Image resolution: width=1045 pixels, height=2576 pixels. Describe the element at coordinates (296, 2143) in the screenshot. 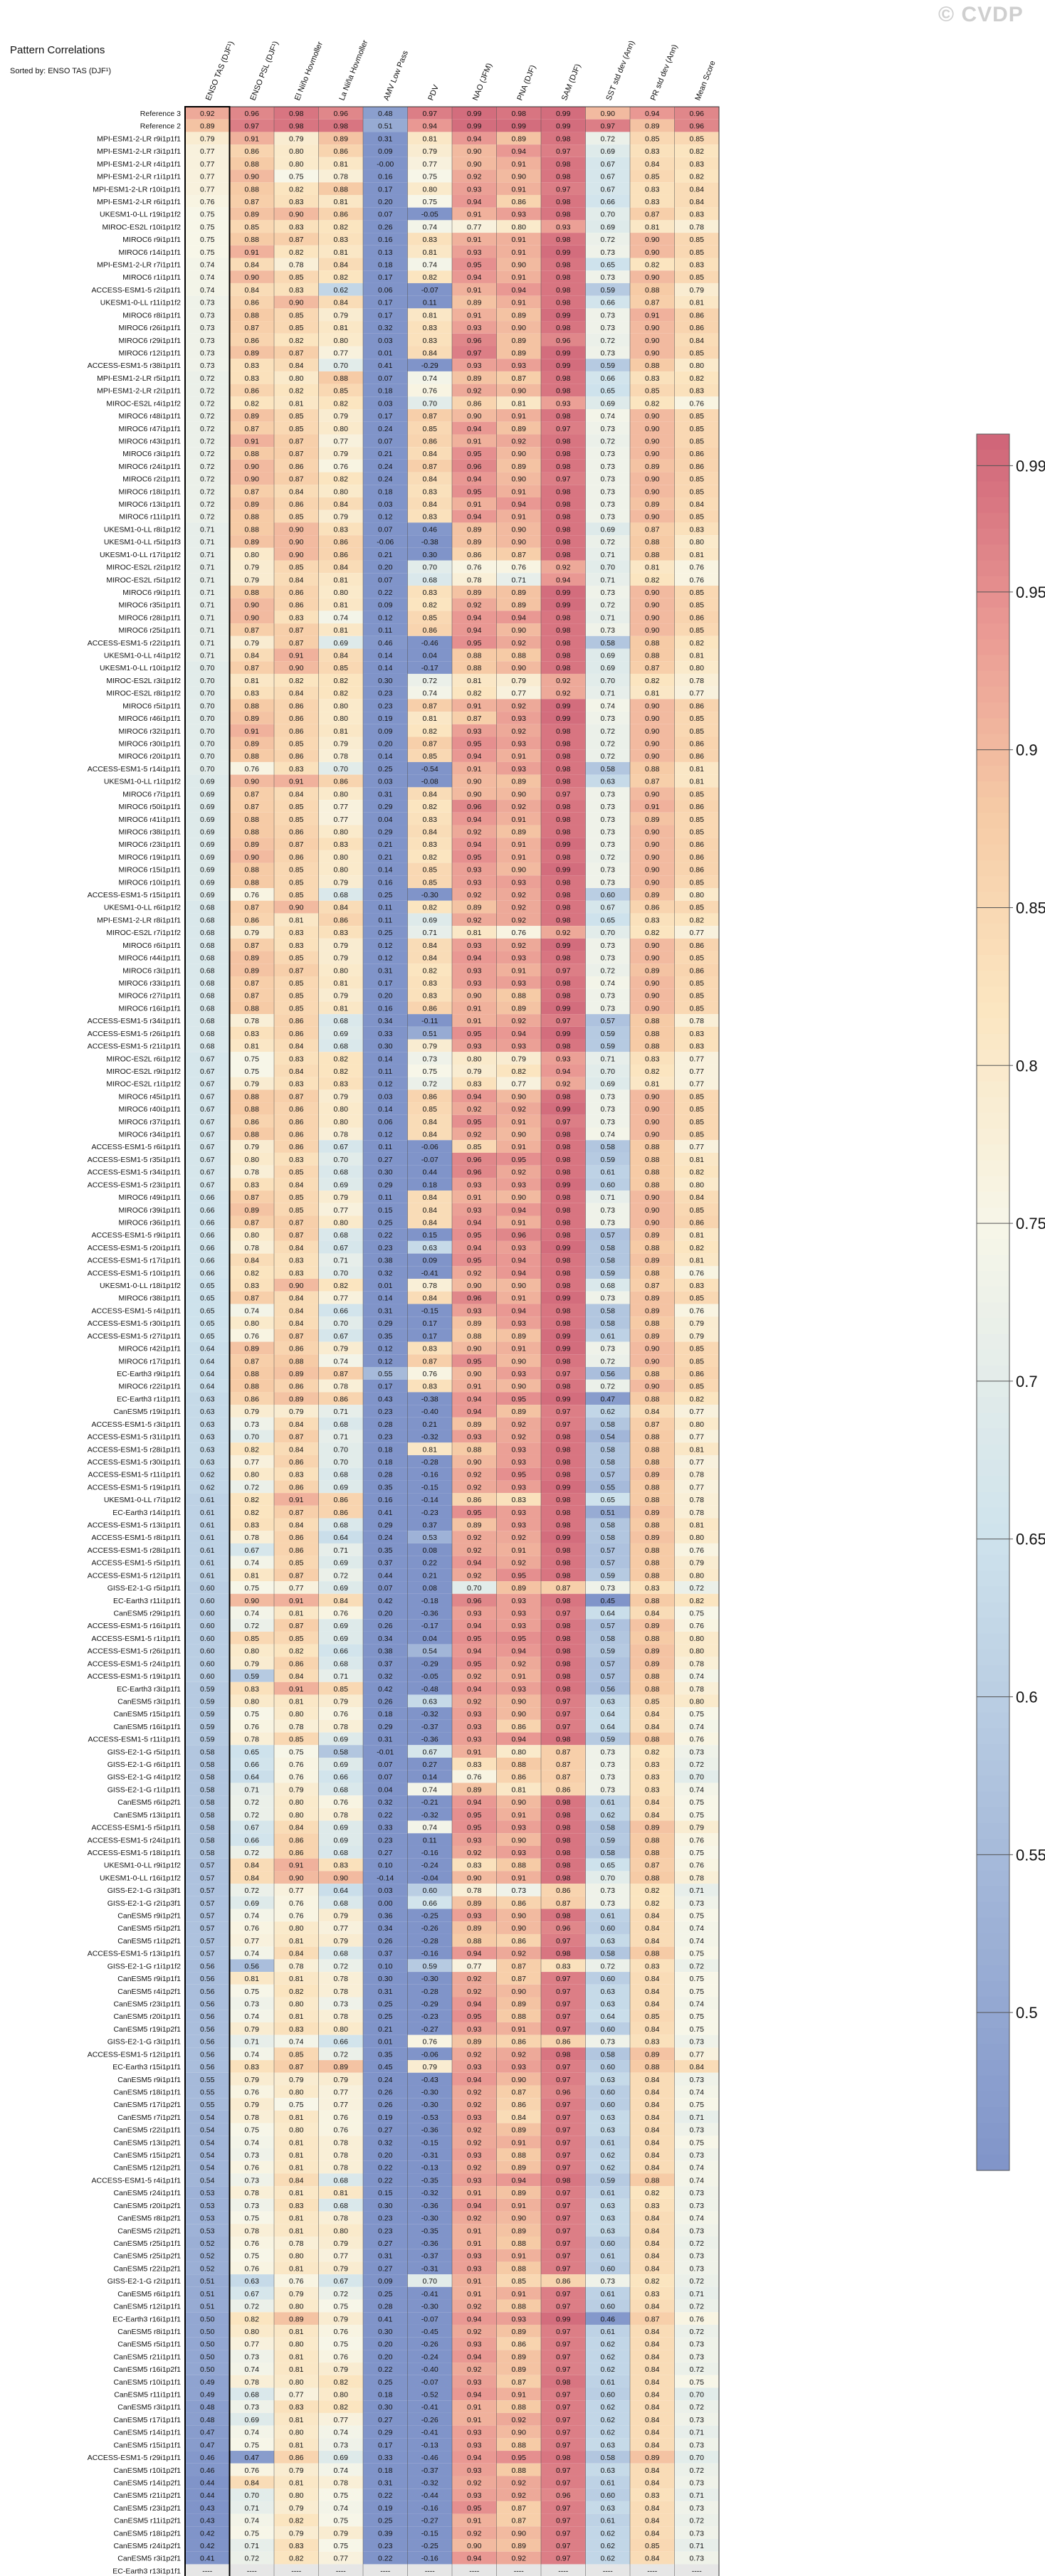

I see `cell-value: 0.81` at that location.